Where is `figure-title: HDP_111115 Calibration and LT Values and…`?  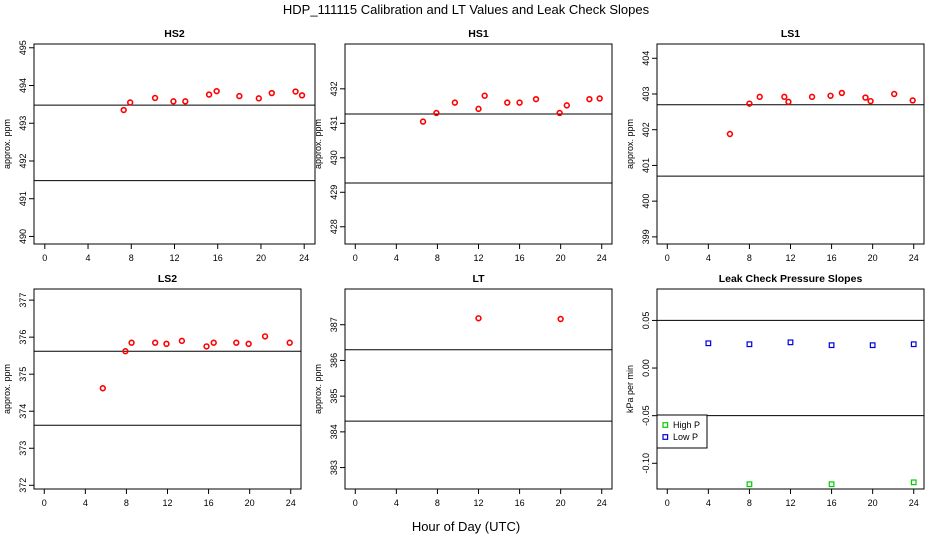
figure-title: HDP_111115 Calibration and LT Values and… is located at coordinates (466, 9).